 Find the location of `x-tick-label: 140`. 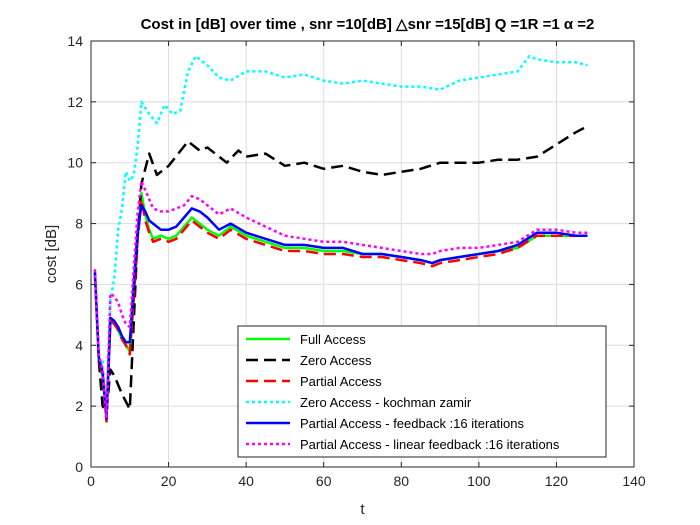

x-tick-label: 140 is located at coordinates (634, 481).